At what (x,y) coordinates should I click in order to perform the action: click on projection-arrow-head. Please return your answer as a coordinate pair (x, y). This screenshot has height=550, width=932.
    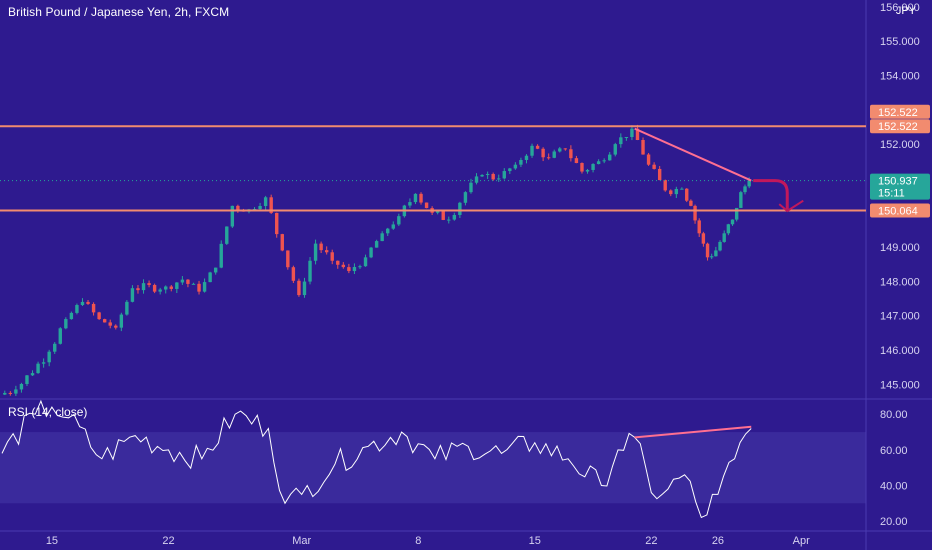
    Looking at the image, I should click on (791, 206).